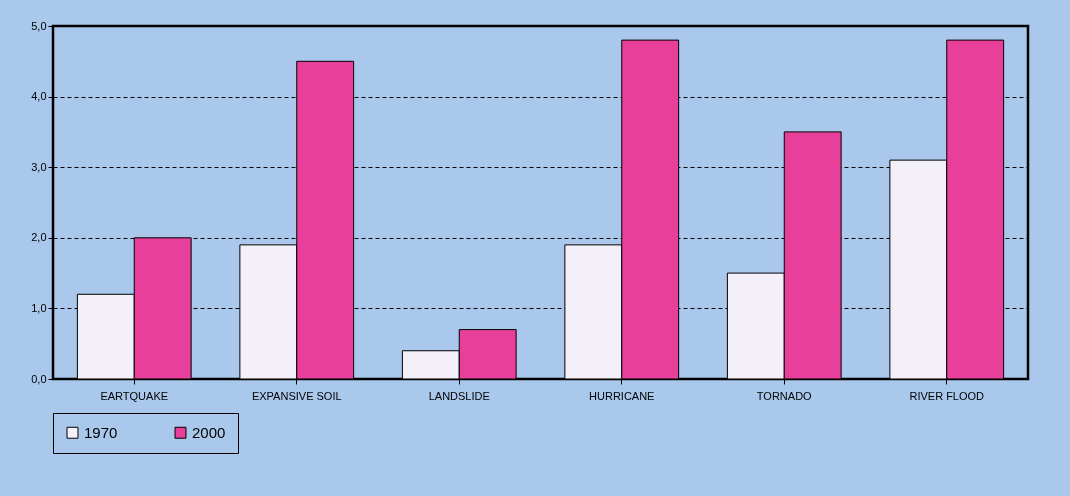 Image resolution: width=1070 pixels, height=496 pixels. What do you see at coordinates (39, 307) in the screenshot?
I see `y-tick-label: 1,0` at bounding box center [39, 307].